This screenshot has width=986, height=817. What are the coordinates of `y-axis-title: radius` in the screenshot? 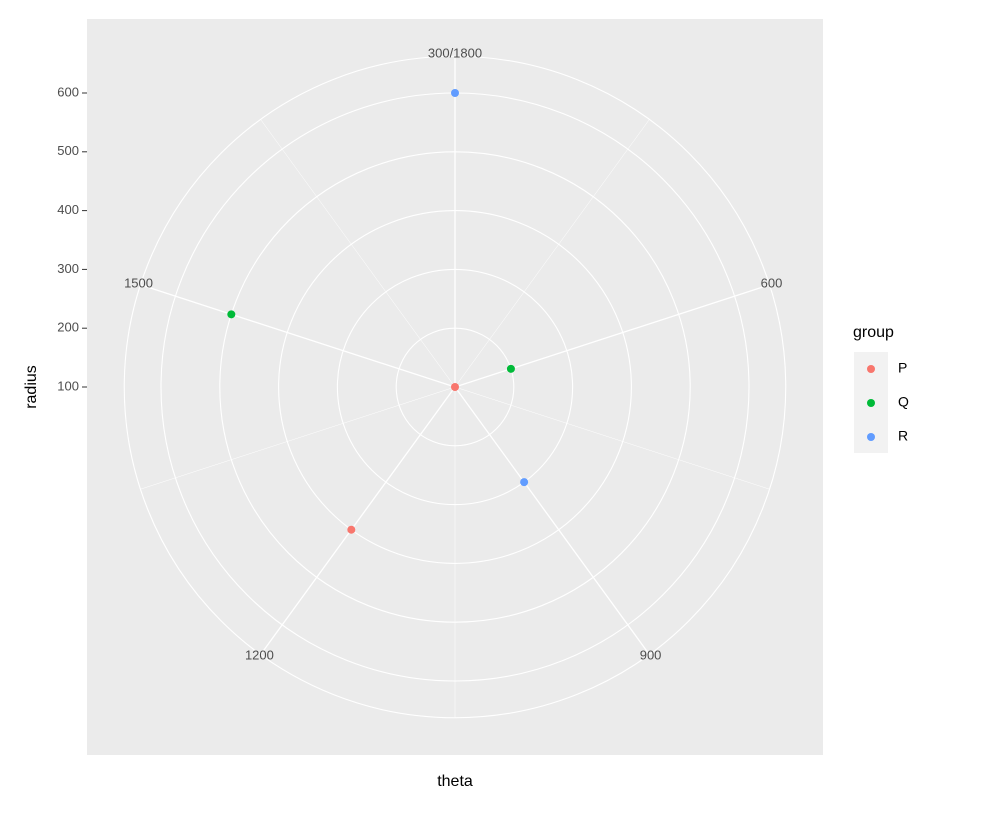 It's located at (31, 387).